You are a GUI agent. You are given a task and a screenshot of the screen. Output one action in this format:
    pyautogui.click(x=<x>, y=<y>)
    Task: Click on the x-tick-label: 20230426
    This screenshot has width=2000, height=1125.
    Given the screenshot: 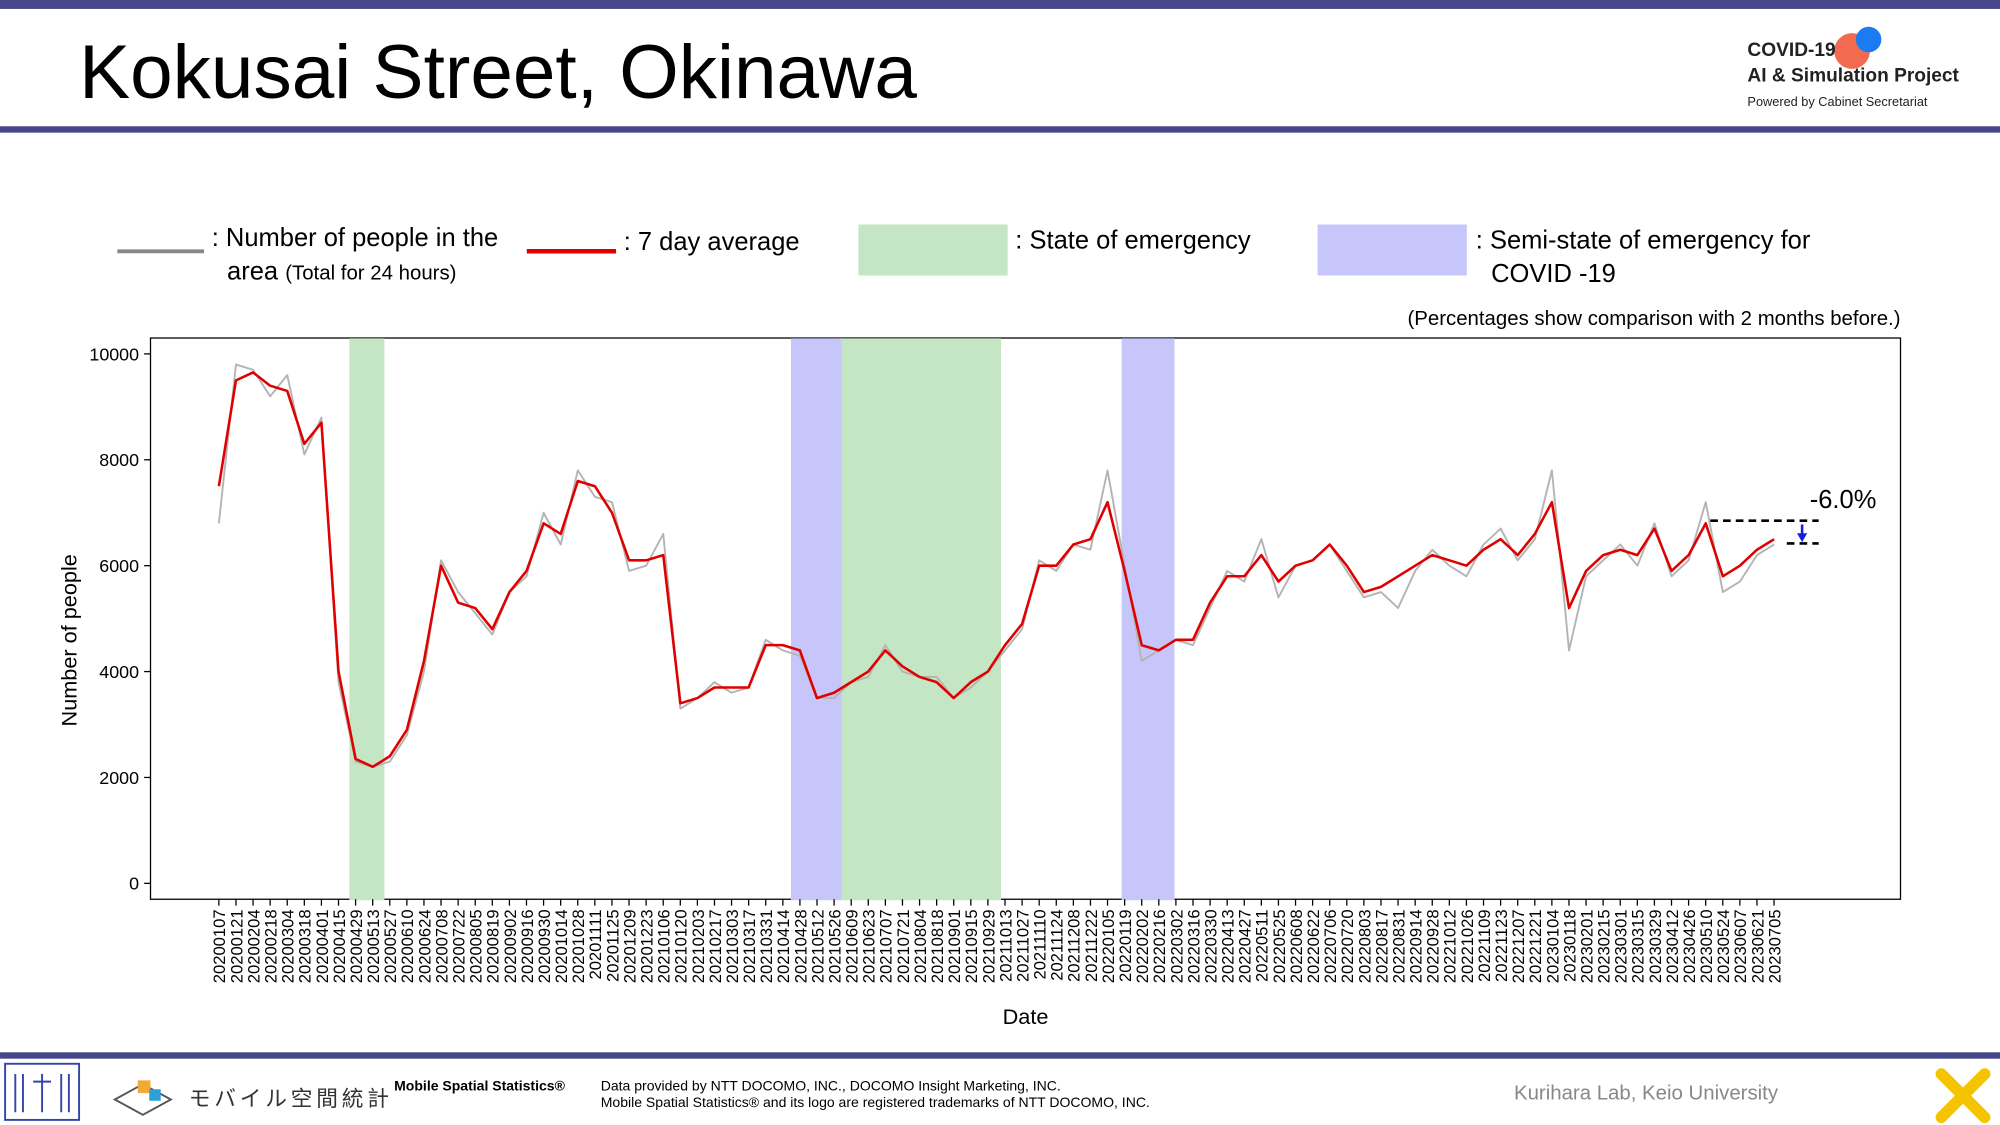 What is the action you would take?
    pyautogui.click(x=1689, y=946)
    